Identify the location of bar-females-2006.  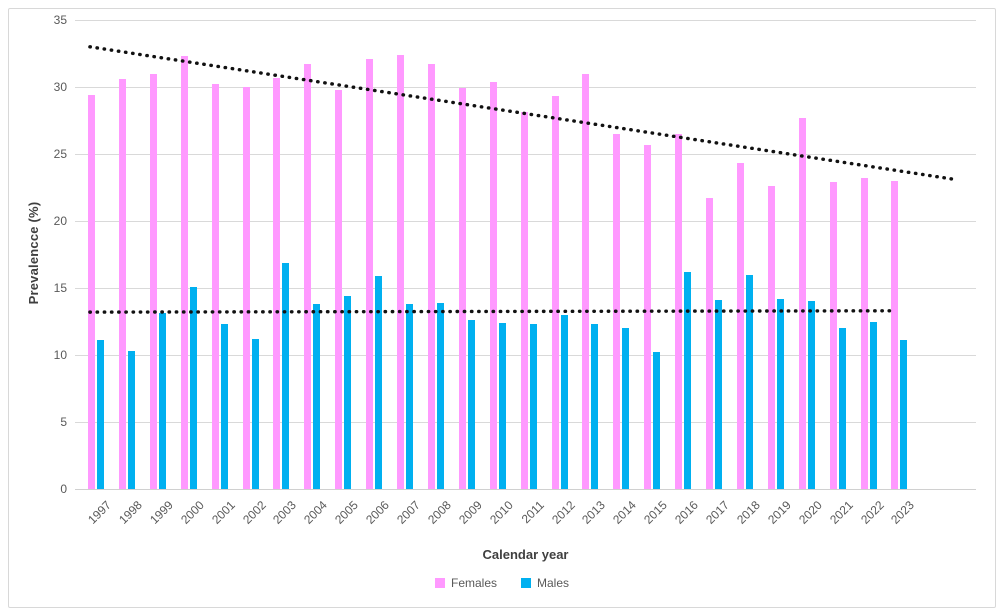
(370, 273).